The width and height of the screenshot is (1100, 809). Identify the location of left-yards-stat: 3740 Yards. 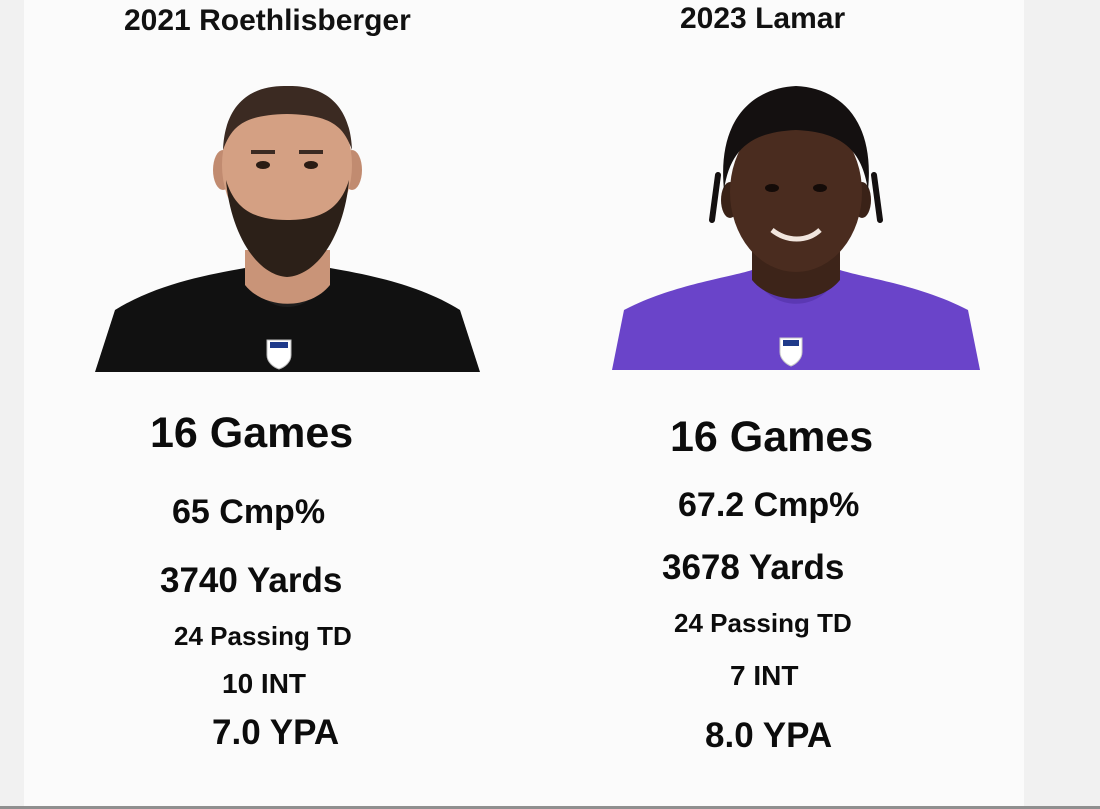
(251, 580).